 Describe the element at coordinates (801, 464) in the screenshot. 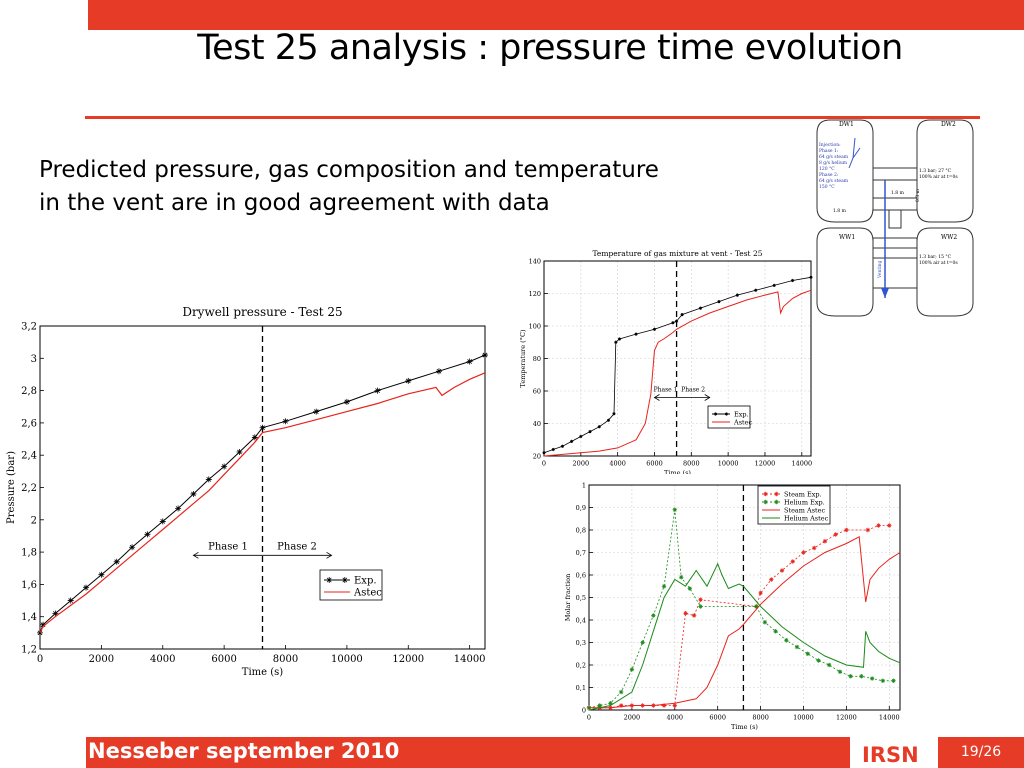

I see `x-tick-label: 14000` at that location.